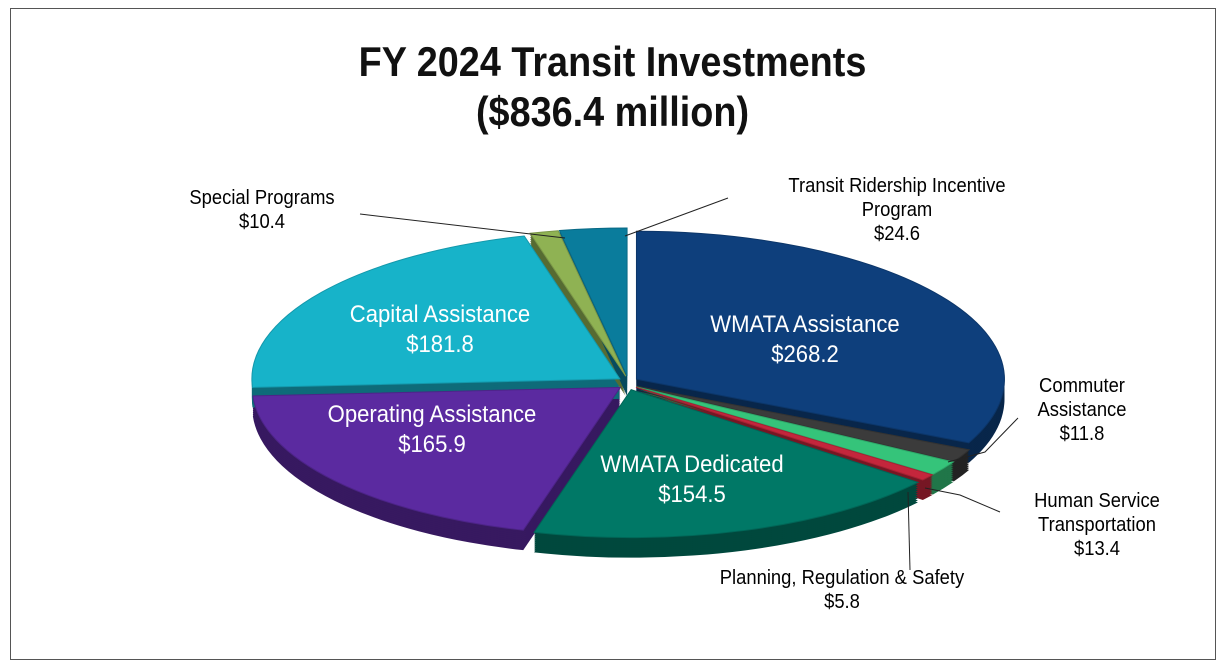 This screenshot has height=665, width=1225. I want to click on category-label: Human Service Transportation, so click(1097, 513).